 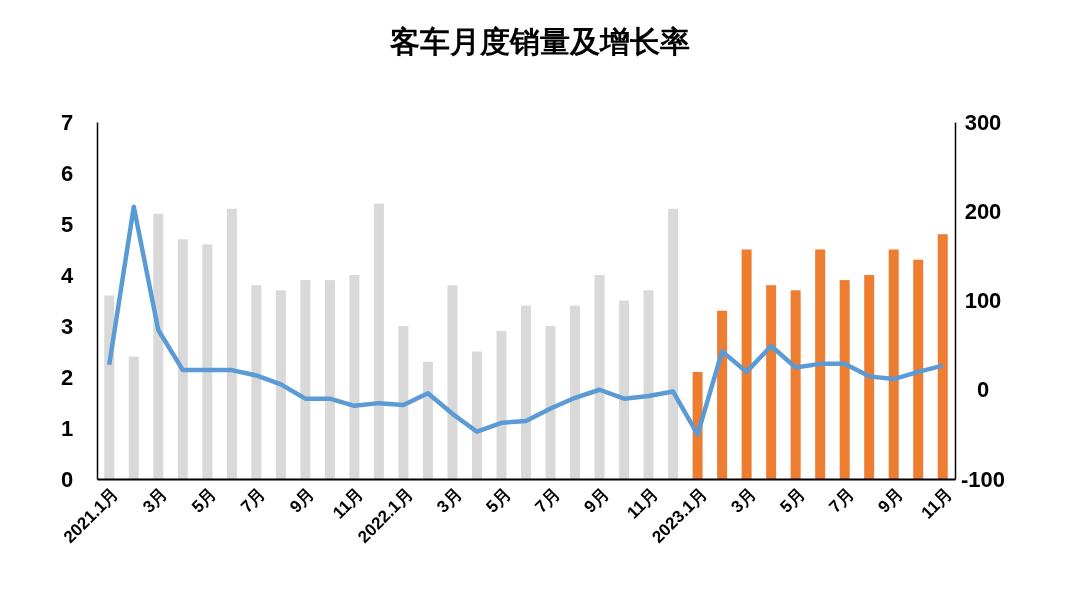 What do you see at coordinates (67, 326) in the screenshot?
I see `y-tick-label: 3` at bounding box center [67, 326].